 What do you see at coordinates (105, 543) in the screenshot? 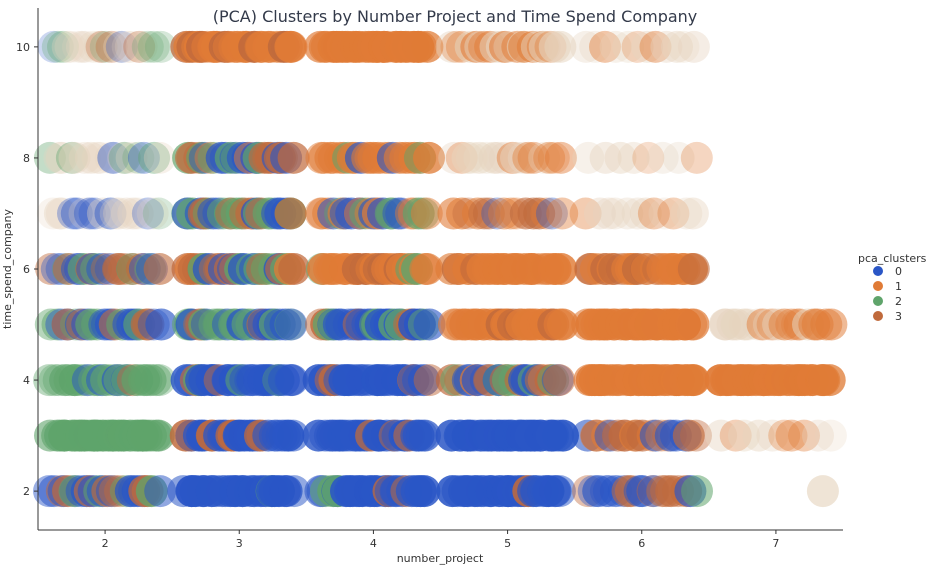
I see `x-tick-label: 2` at bounding box center [105, 543].